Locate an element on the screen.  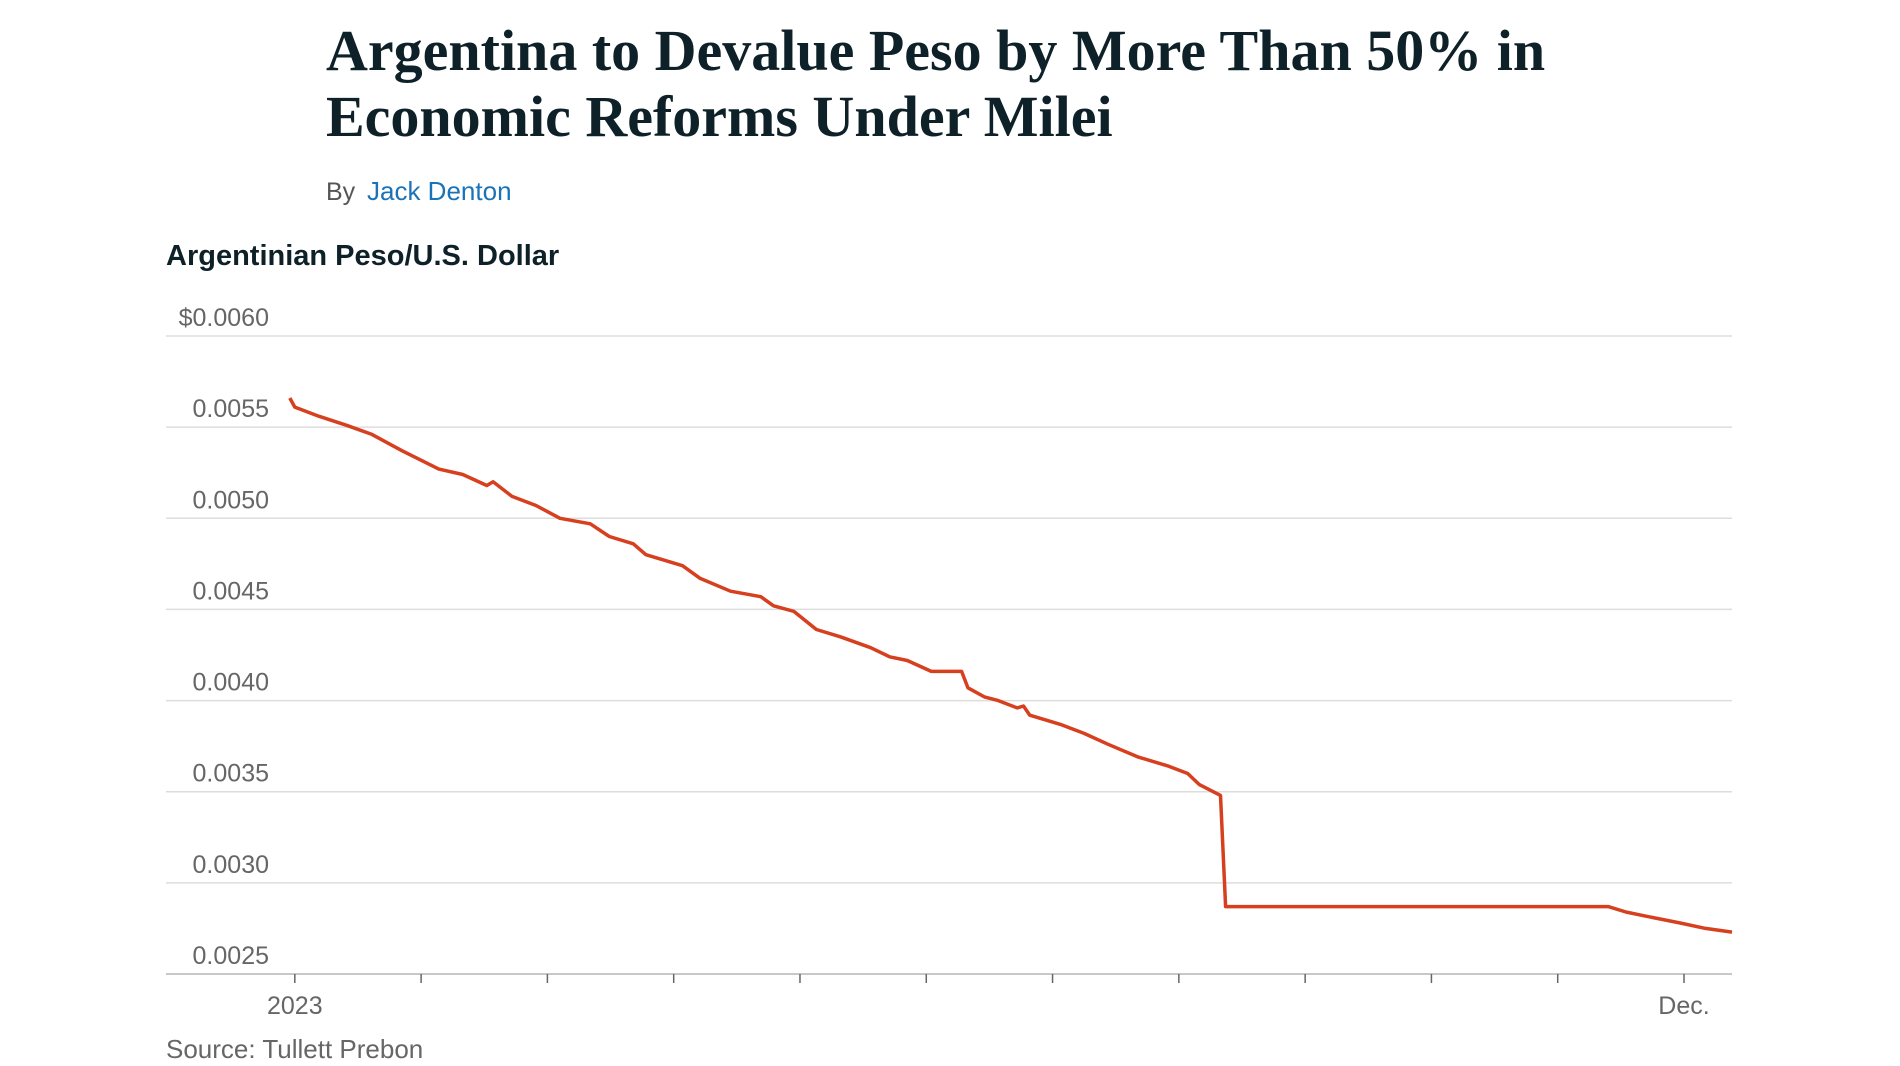
byline-author: Jack Denton is located at coordinates (439, 191).